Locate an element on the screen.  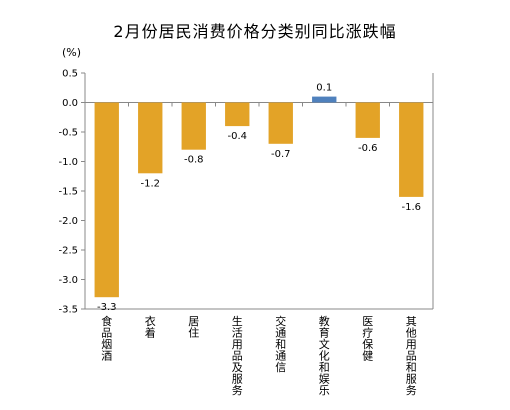
data-label: -0.7 is located at coordinates (281, 154).